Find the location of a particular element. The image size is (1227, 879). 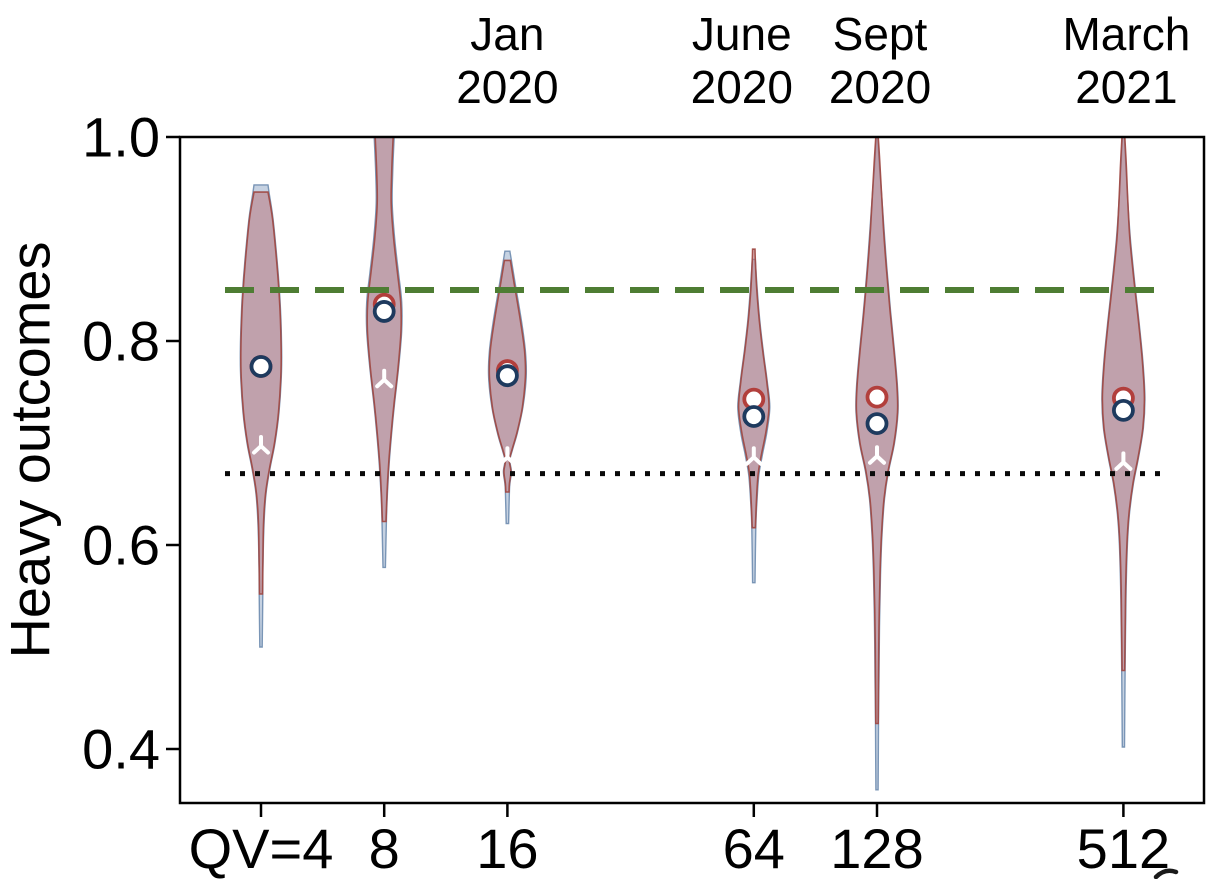

y-tick-label: 0.4 is located at coordinates (121, 749).